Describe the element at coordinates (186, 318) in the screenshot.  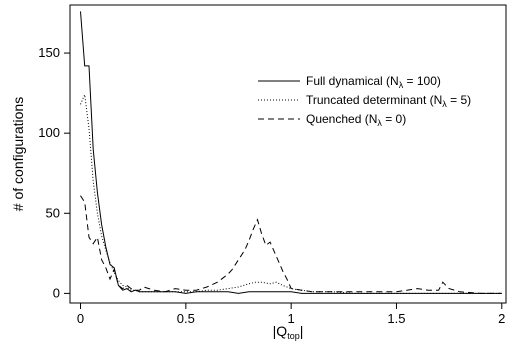
I see `x-tick-label: 0.5` at that location.